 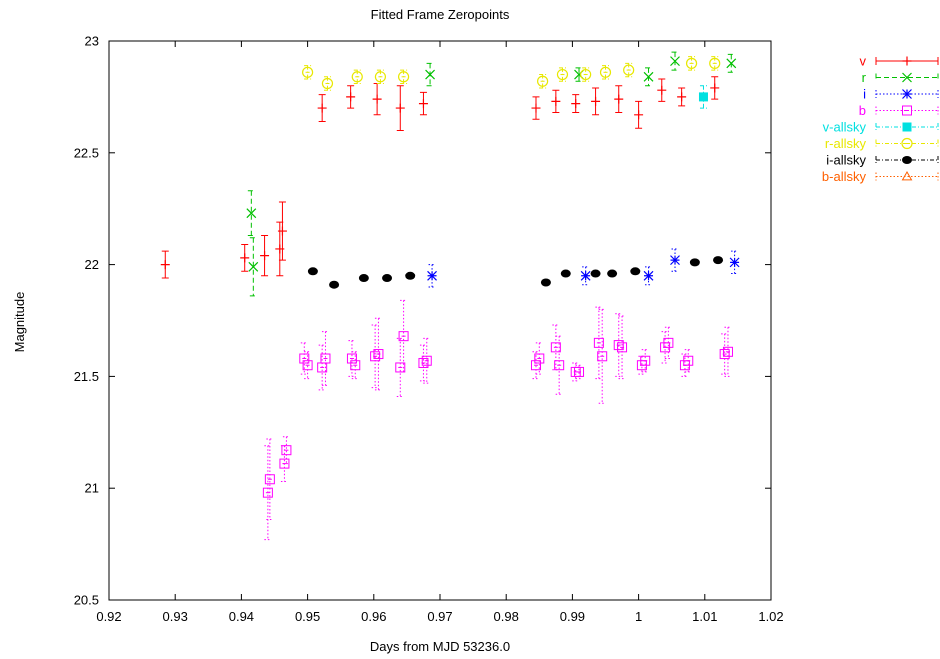 What do you see at coordinates (373, 616) in the screenshot?
I see `x-tick-label: 0.96` at bounding box center [373, 616].